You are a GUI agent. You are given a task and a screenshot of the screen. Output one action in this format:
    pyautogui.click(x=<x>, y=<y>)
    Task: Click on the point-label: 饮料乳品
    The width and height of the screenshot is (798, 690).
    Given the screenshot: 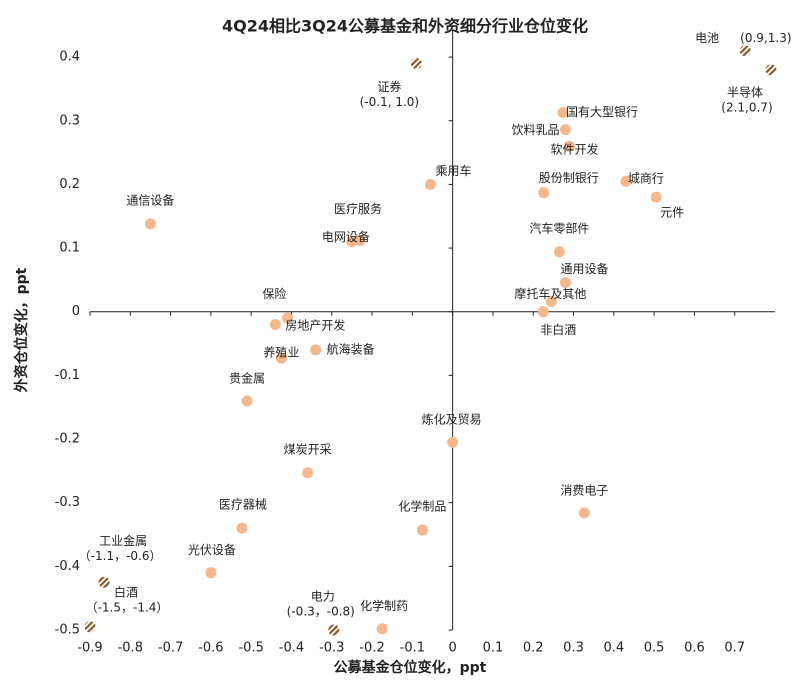 What is the action you would take?
    pyautogui.click(x=535, y=130)
    